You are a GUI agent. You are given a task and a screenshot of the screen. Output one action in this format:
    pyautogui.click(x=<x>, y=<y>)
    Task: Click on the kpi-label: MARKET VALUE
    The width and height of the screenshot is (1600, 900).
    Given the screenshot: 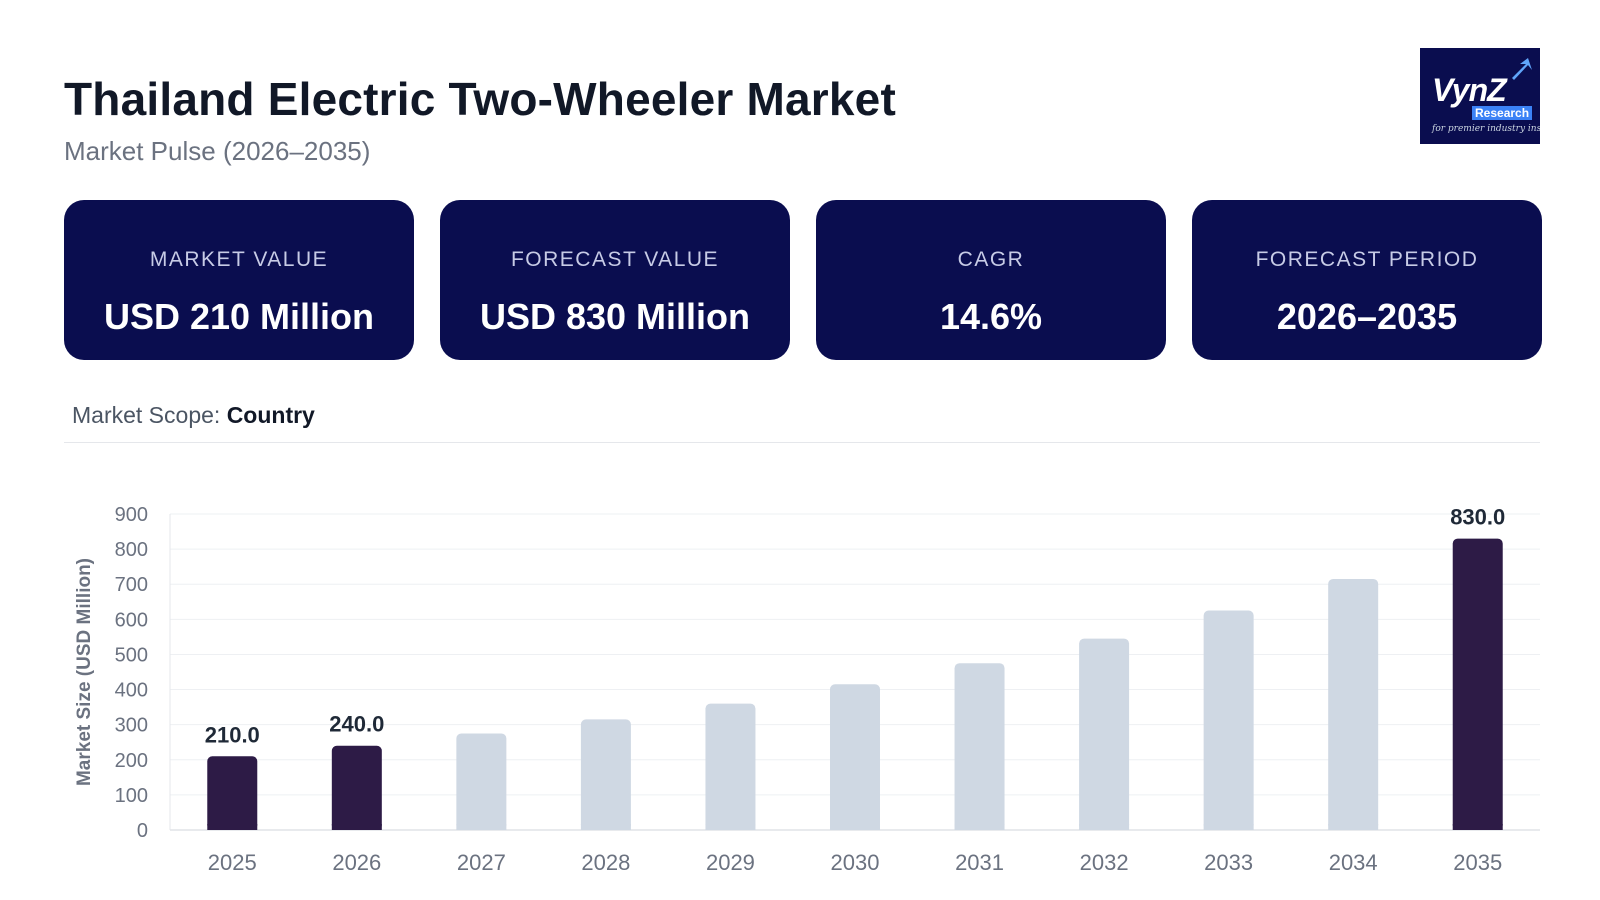 What is the action you would take?
    pyautogui.click(x=239, y=259)
    